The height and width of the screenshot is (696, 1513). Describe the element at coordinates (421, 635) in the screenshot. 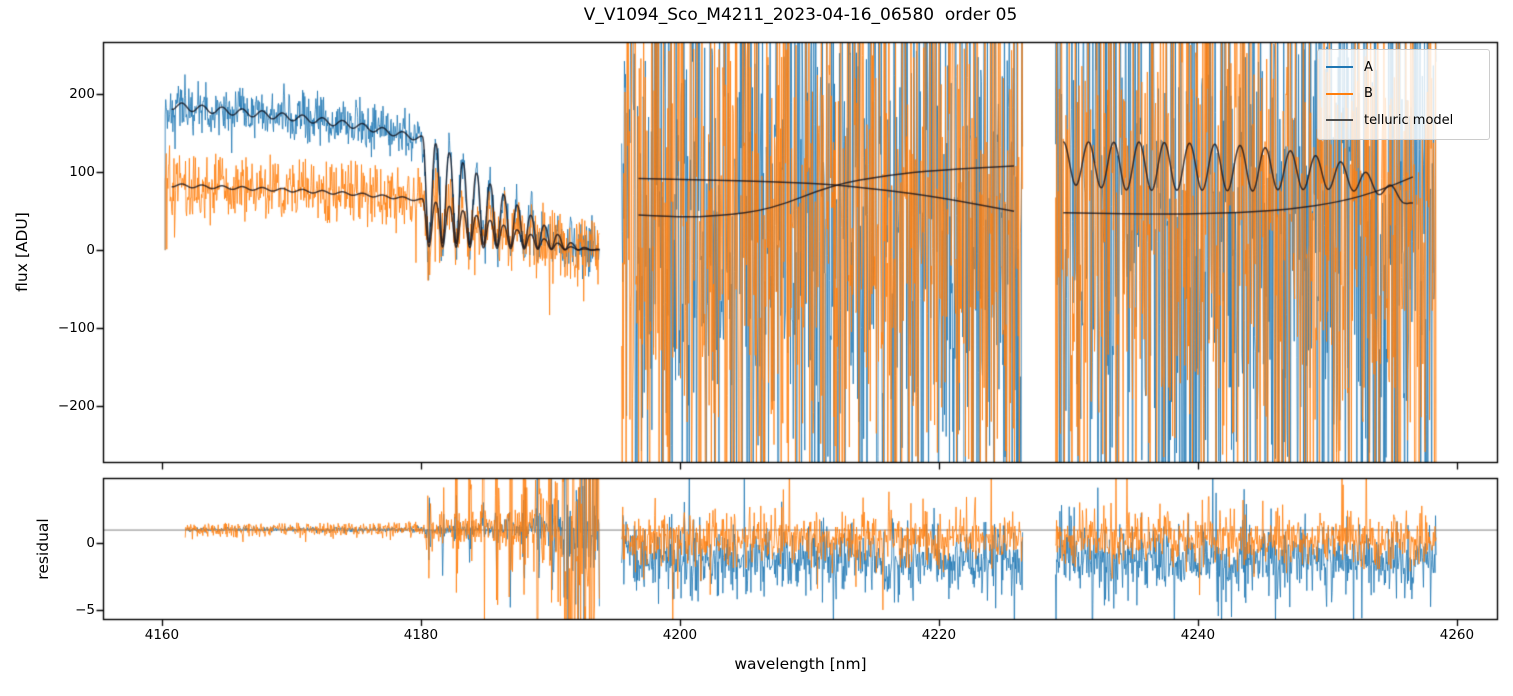

I see `x-tick-label: 4180` at that location.